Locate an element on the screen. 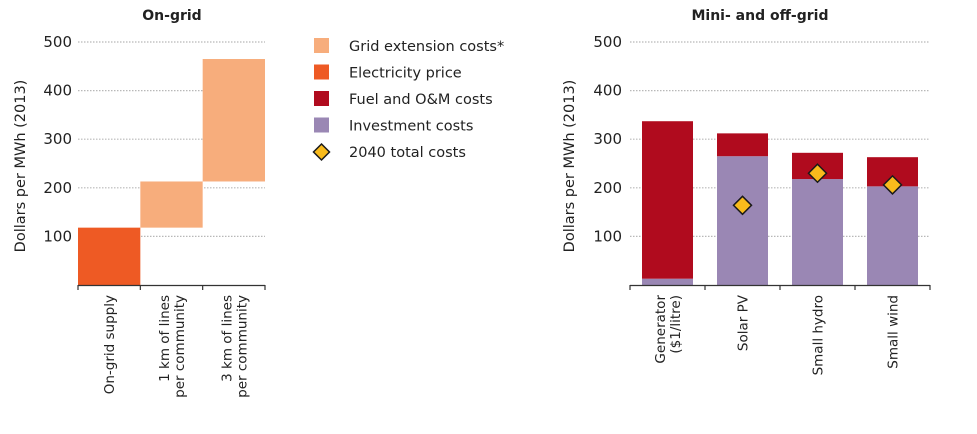 The height and width of the screenshot is (434, 977). x-tick-label: On-grid supply is located at coordinates (110, 344).